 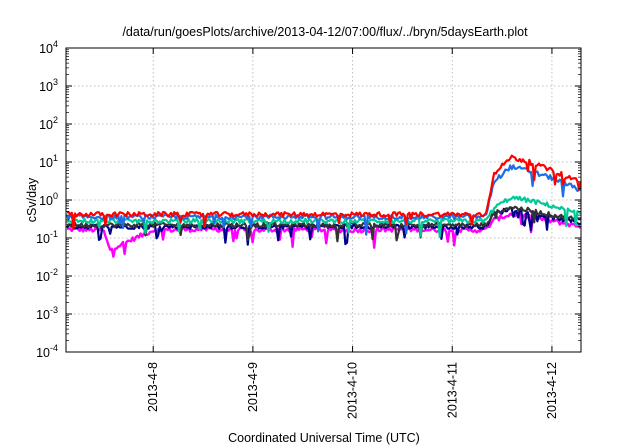 What do you see at coordinates (47, 237) in the screenshot?
I see `y-tick-label: 10⁻¹` at bounding box center [47, 237].